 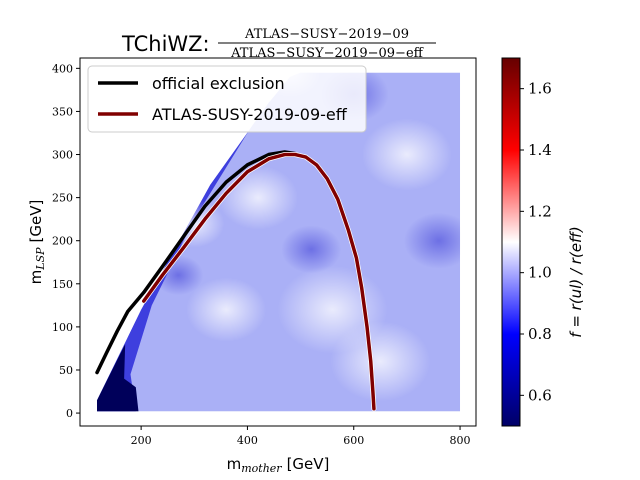 What do you see at coordinates (62, 327) in the screenshot?
I see `y-tick-label: 100` at bounding box center [62, 327].